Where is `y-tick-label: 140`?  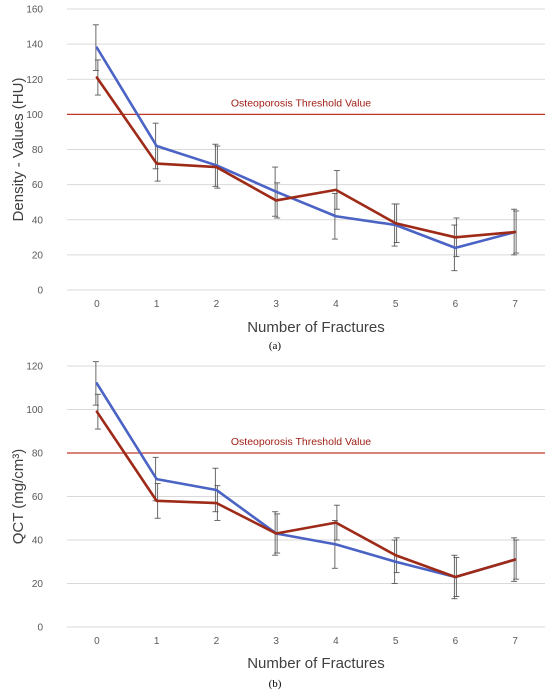
y-tick-label: 140 is located at coordinates (34, 45).